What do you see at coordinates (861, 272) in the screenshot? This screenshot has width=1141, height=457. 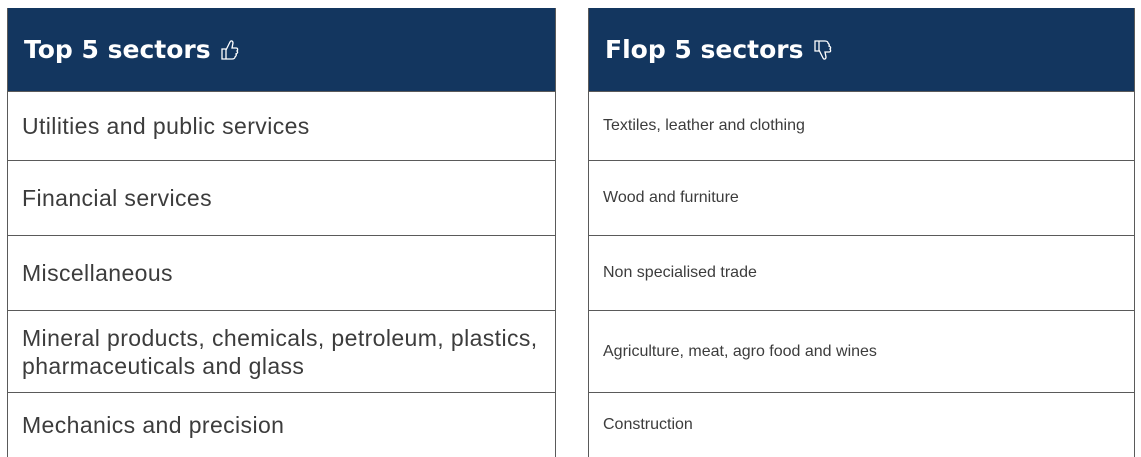 I see `table-row: Non specialised trade` at bounding box center [861, 272].